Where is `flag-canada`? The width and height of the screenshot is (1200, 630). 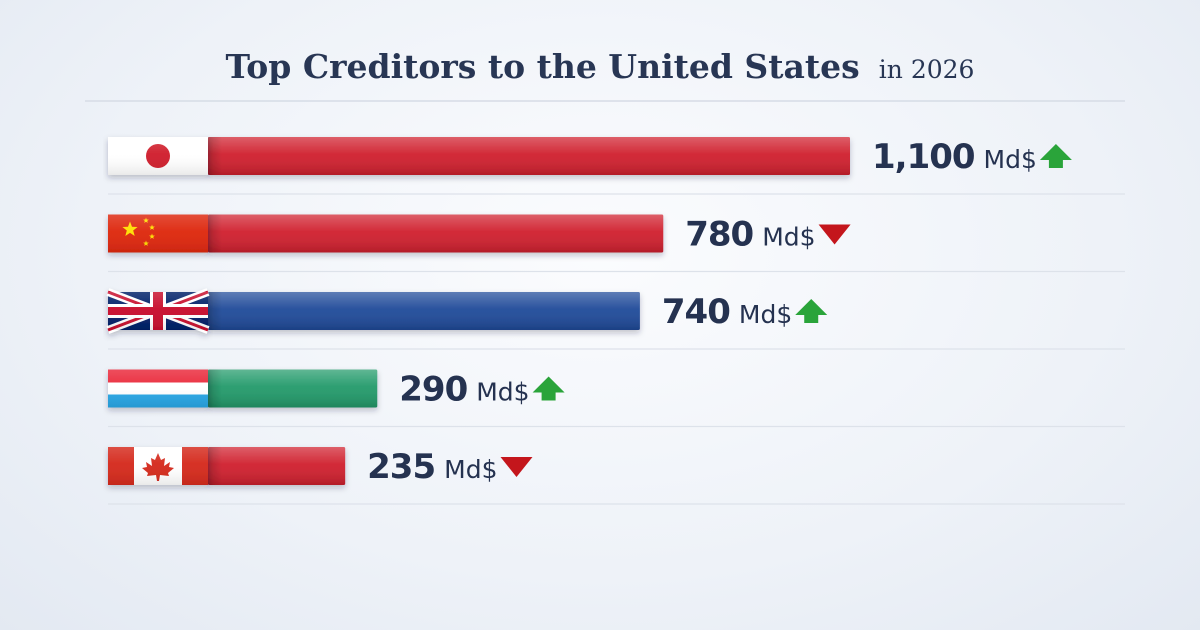
flag-canada is located at coordinates (158, 466).